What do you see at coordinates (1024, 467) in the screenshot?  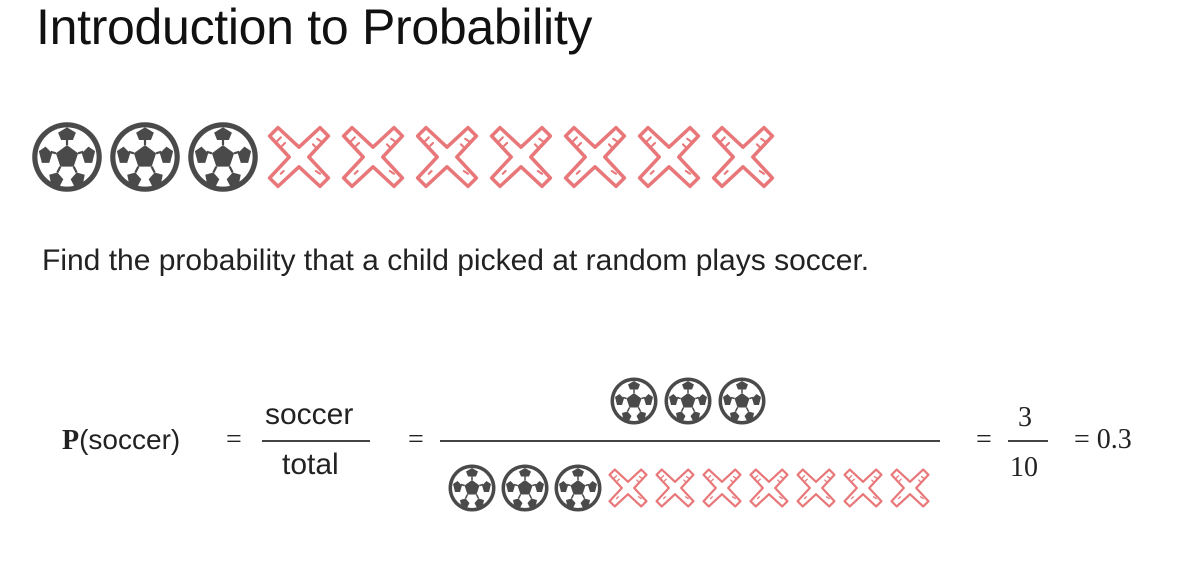 I see `fraction-denominator: 10` at bounding box center [1024, 467].